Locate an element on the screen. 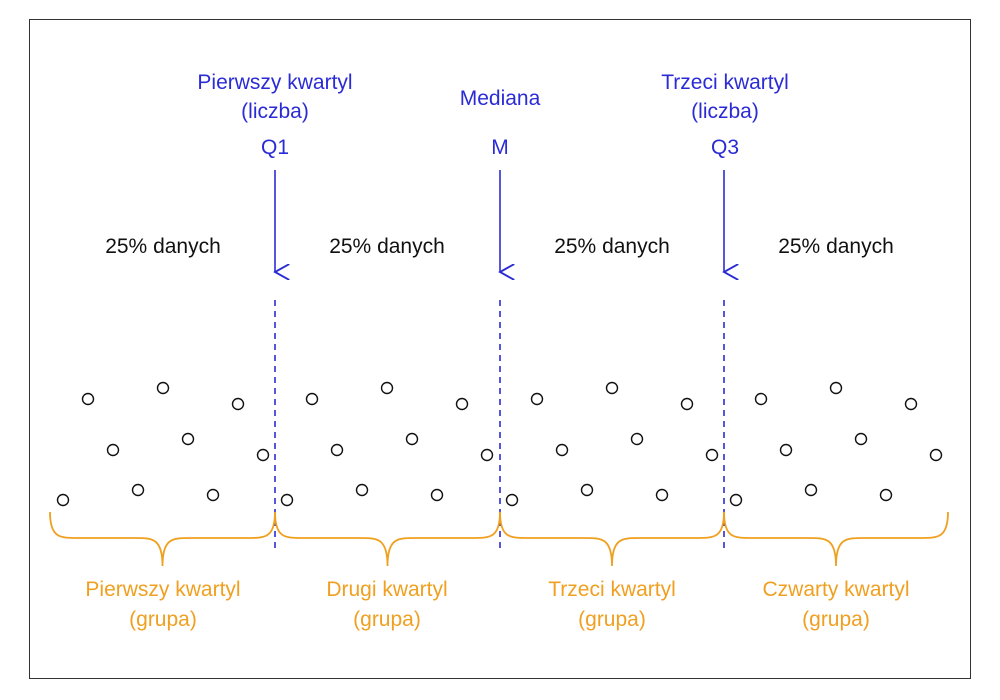 Image resolution: width=1000 pixels, height=700 pixels. marker-q1-subtitle: (liczba) is located at coordinates (275, 111).